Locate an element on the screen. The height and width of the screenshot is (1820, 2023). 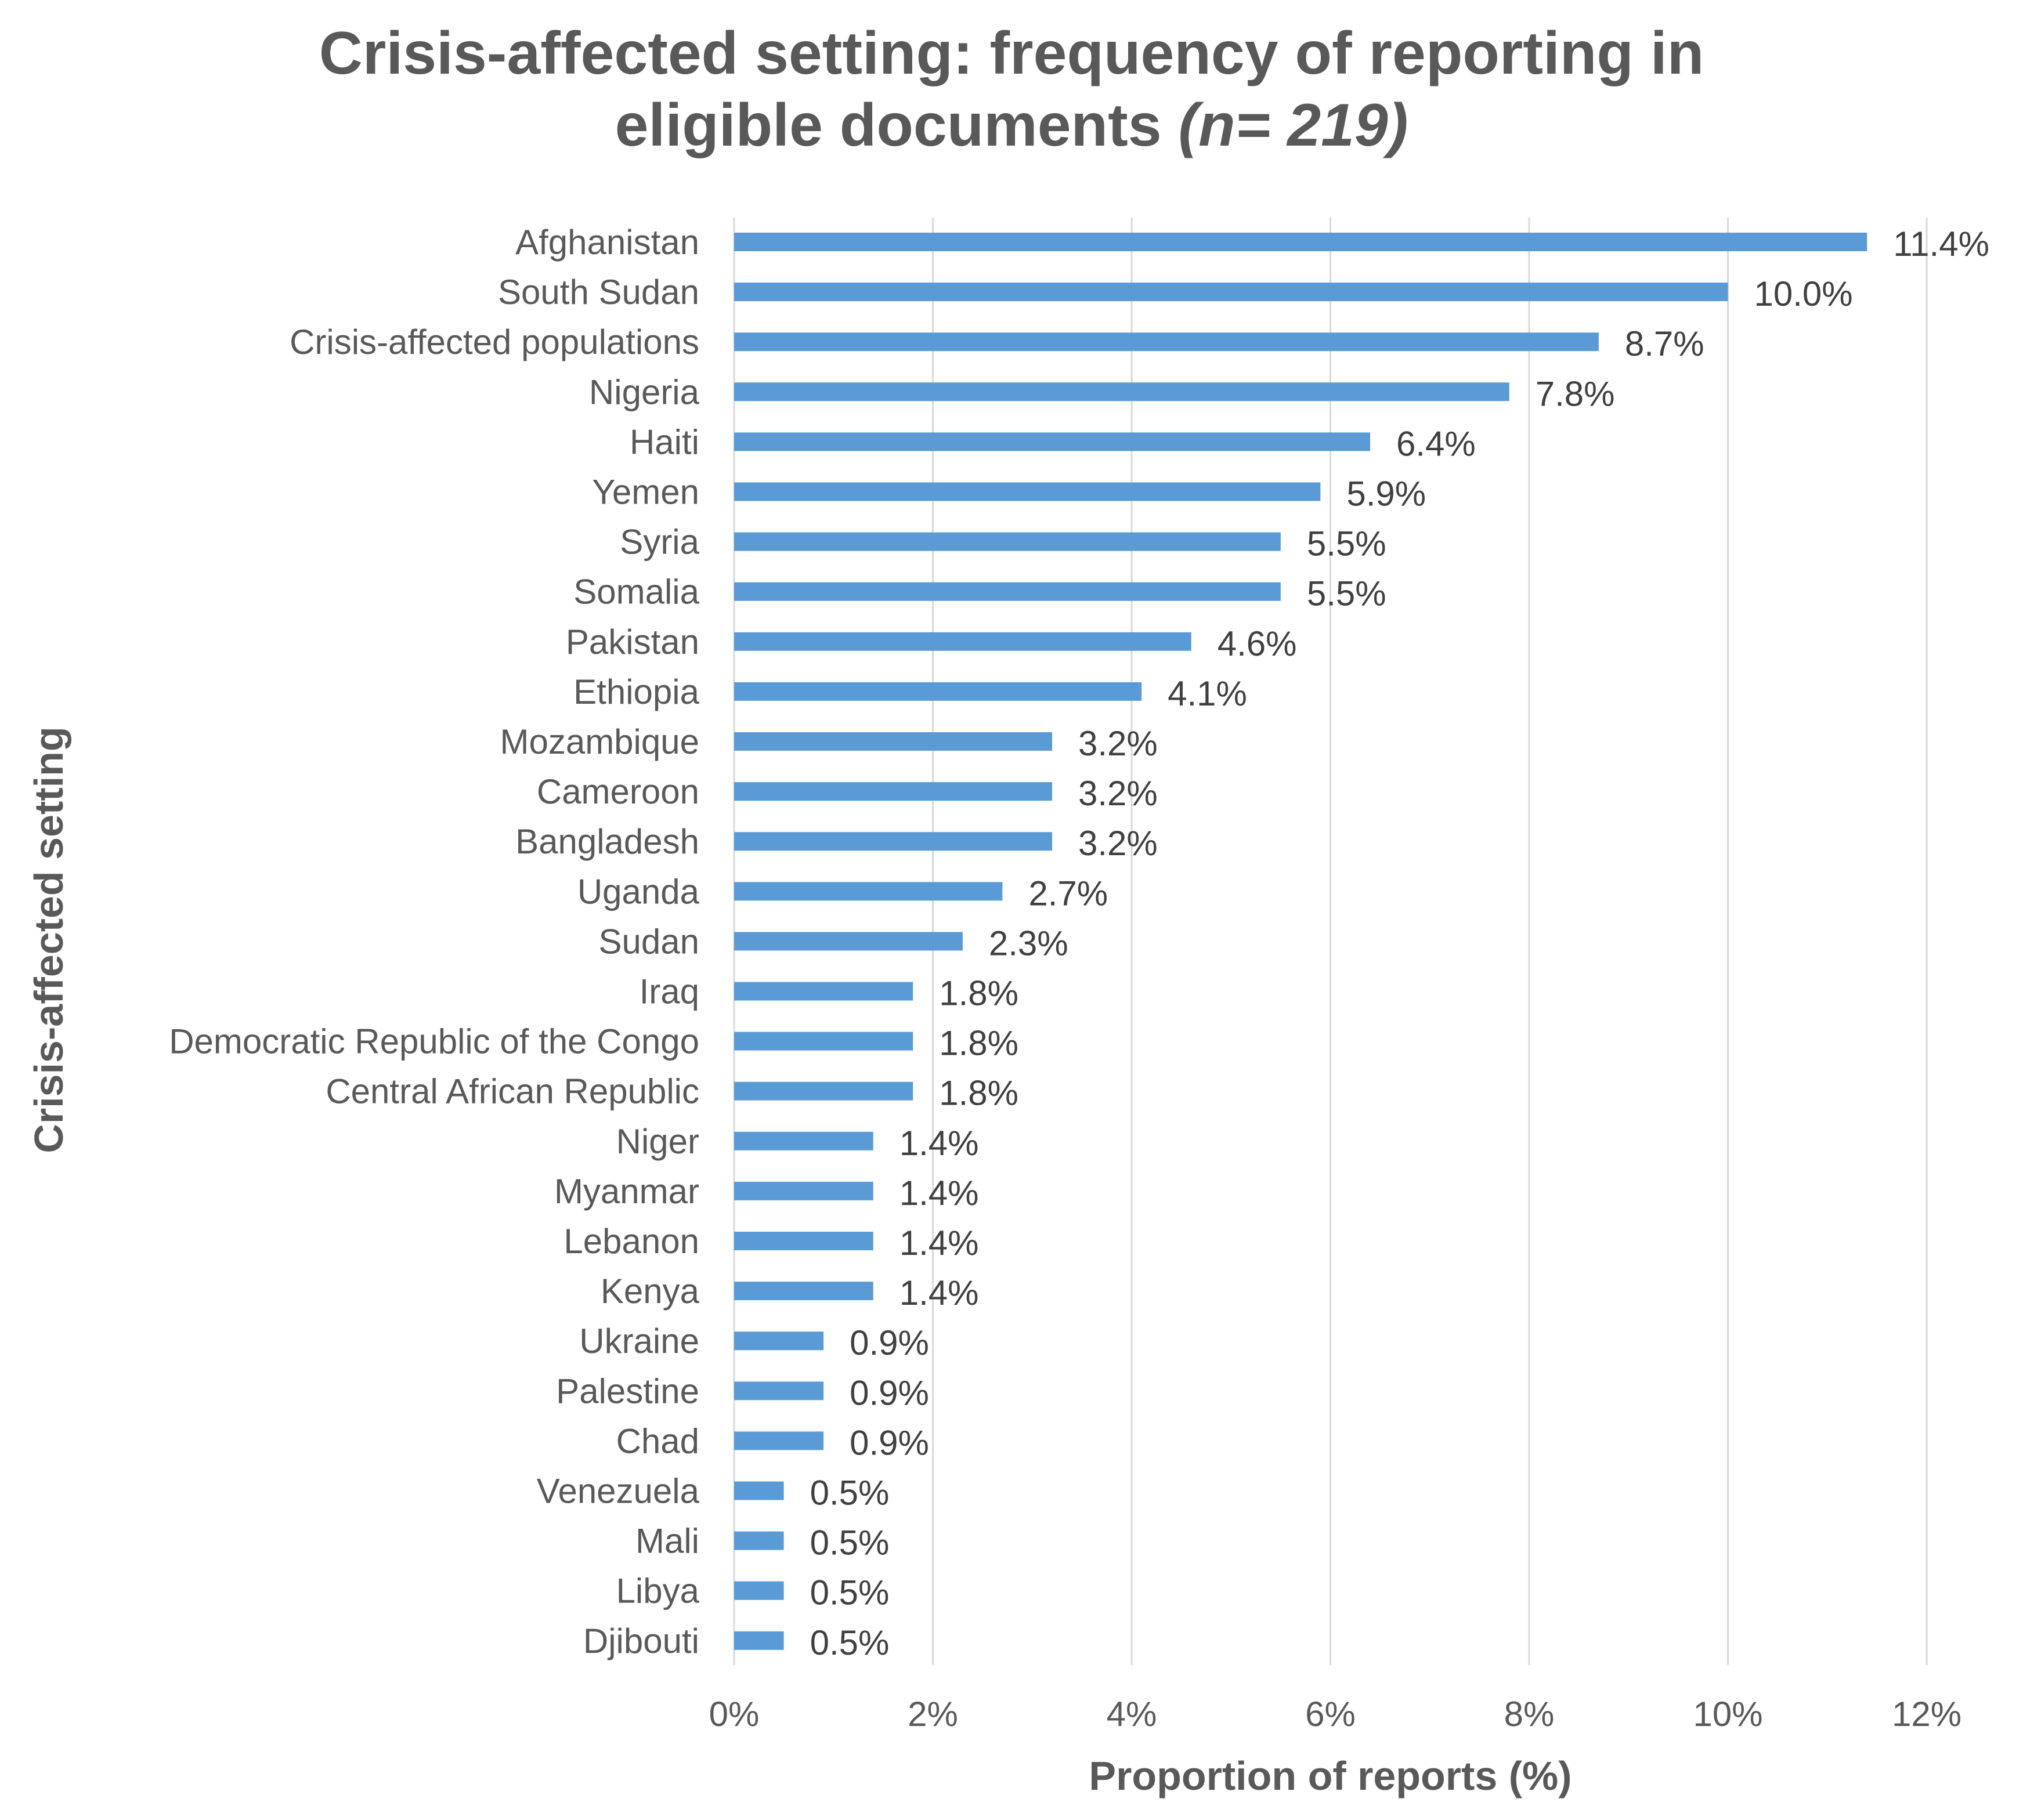
category-label: Niger is located at coordinates (657, 1141).